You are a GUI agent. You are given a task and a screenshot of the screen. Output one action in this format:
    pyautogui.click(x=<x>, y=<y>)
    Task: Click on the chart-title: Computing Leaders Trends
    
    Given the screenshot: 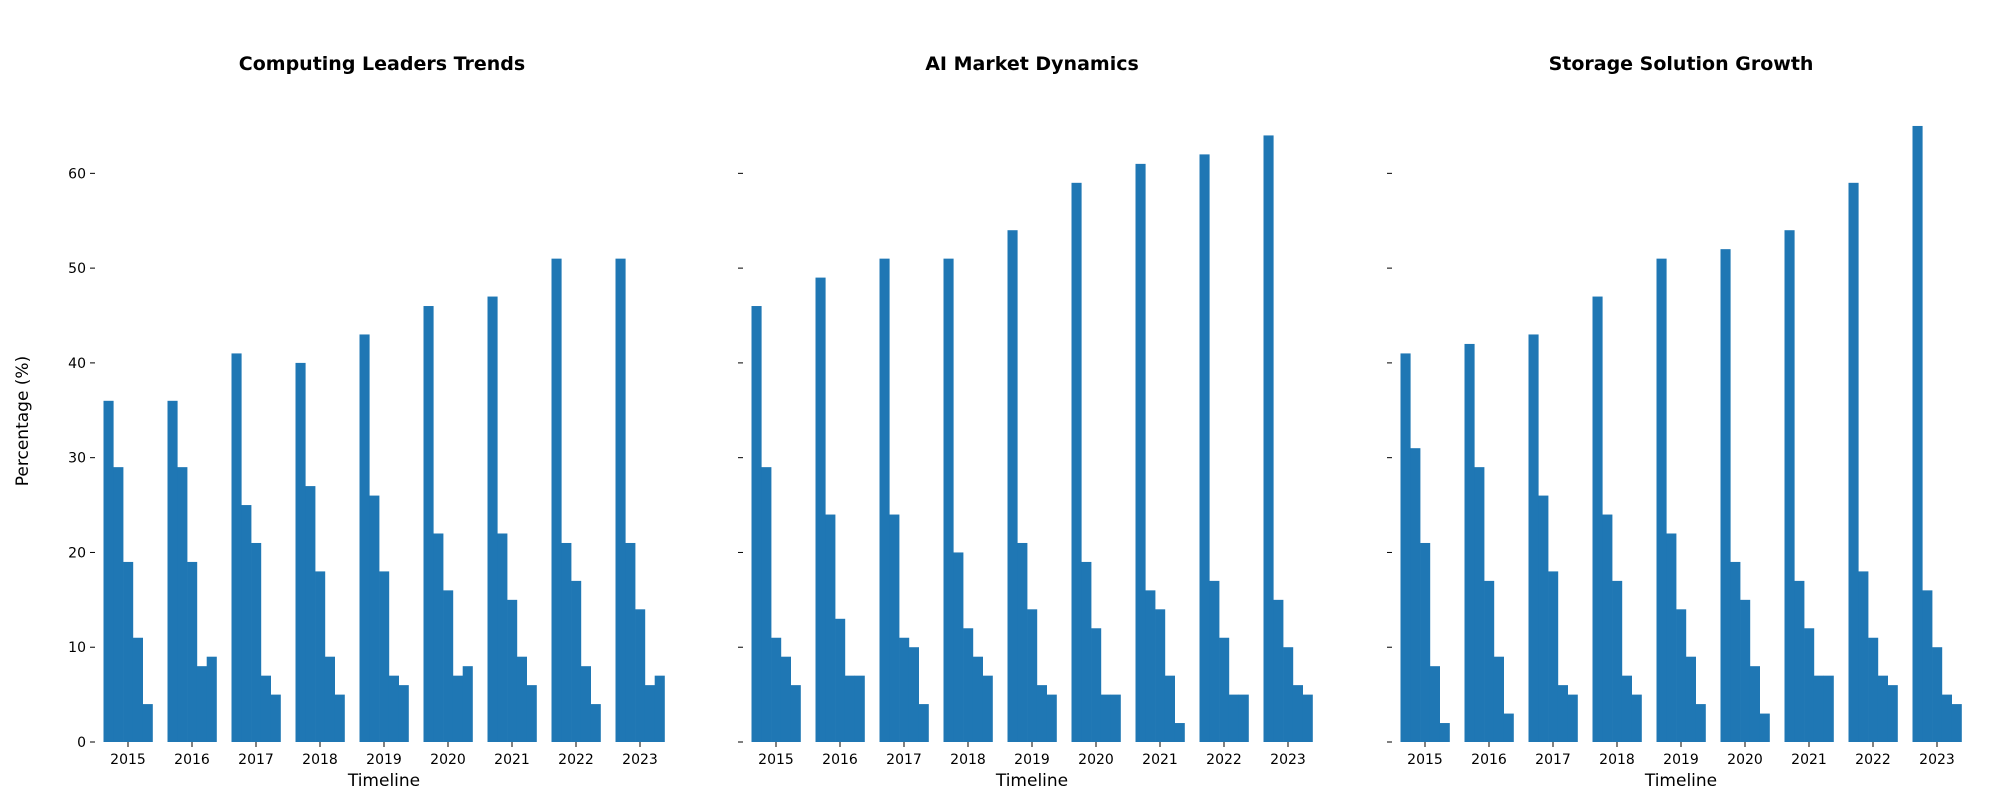 What is the action you would take?
    pyautogui.click(x=382, y=64)
    